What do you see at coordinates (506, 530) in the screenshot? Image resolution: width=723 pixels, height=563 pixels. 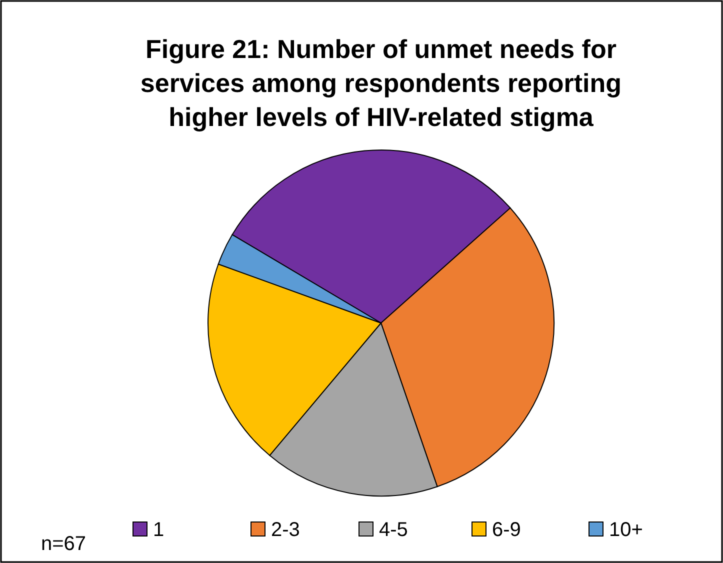 I see `legend-label: 6-9` at bounding box center [506, 530].